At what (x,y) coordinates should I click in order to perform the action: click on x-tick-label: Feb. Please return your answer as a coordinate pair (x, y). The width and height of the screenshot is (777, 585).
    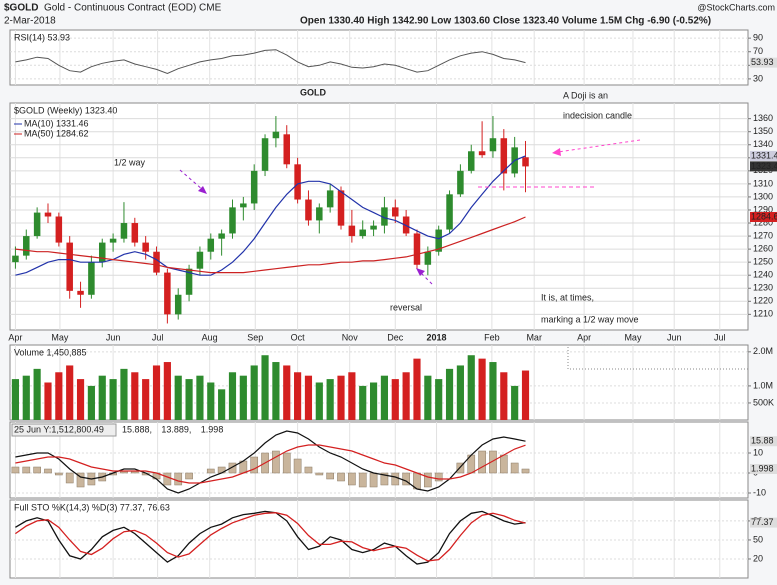
    Looking at the image, I should click on (492, 337).